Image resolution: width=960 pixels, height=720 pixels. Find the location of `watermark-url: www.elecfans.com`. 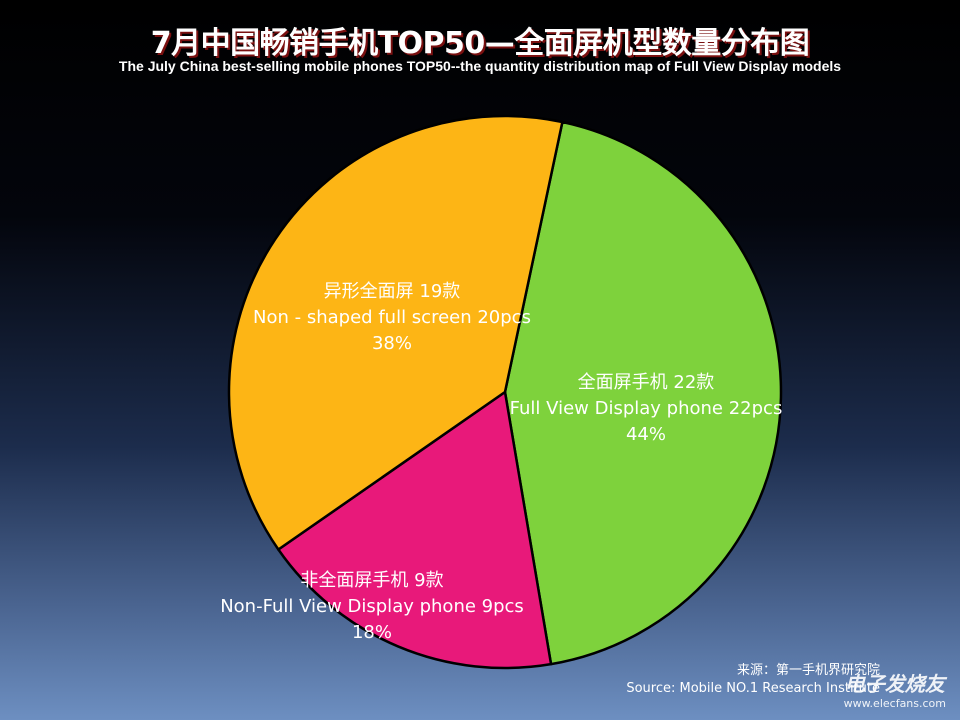

watermark-url: www.elecfans.com is located at coordinates (894, 703).